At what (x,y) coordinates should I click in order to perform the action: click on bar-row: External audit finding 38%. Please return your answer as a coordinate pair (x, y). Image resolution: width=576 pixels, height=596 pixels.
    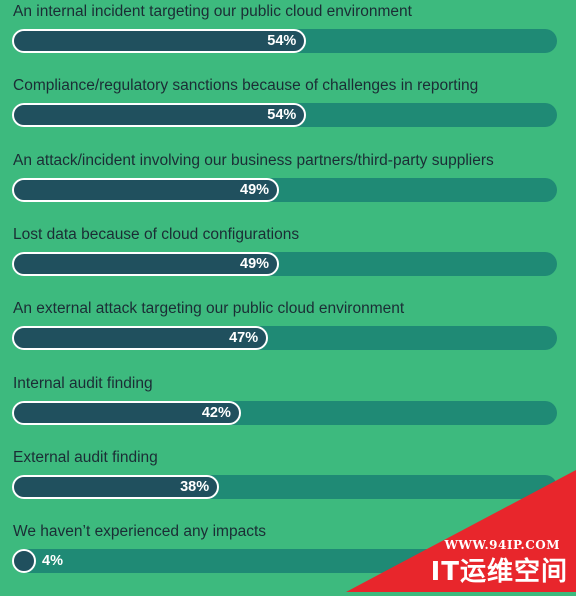
    Looking at the image, I should click on (285, 485).